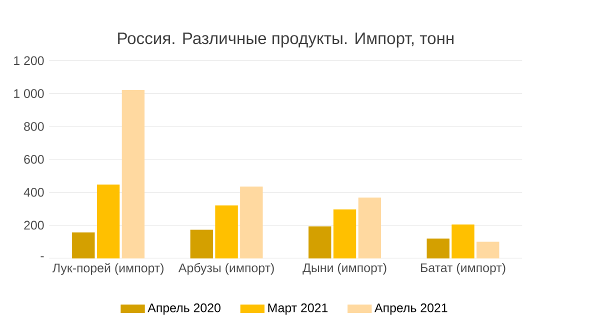  What do you see at coordinates (34, 225) in the screenshot?
I see `y-tick-label: 200` at bounding box center [34, 225].